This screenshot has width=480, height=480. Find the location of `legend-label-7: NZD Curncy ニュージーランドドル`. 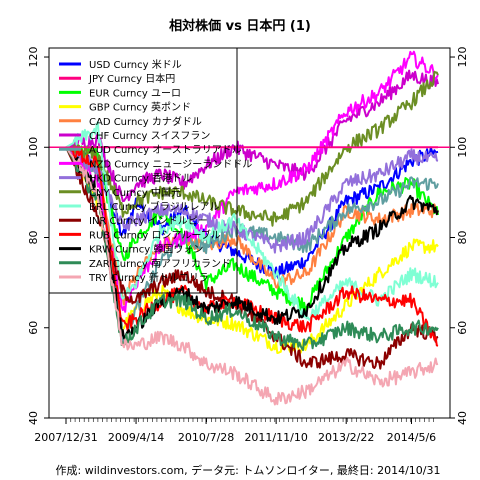

legend-label-7: NZD Curncy ニュージーランドドル is located at coordinates (170, 164).